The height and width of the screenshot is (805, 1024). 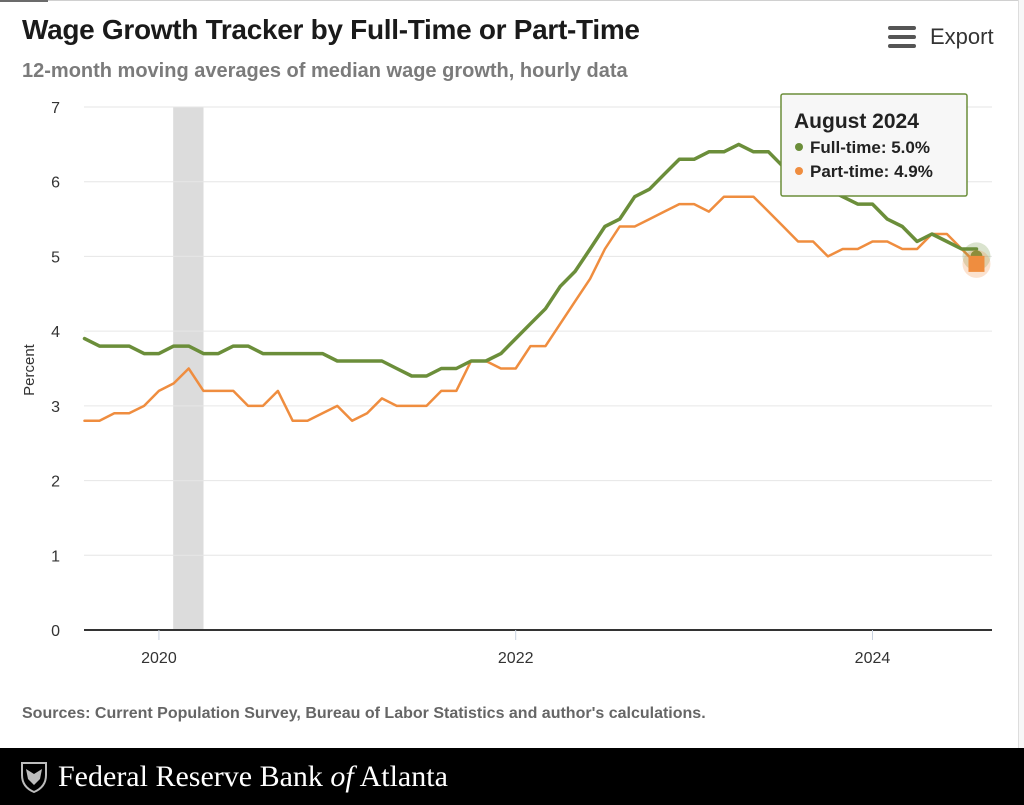 What do you see at coordinates (55, 482) in the screenshot?
I see `y-tick-label-2: 2` at bounding box center [55, 482].